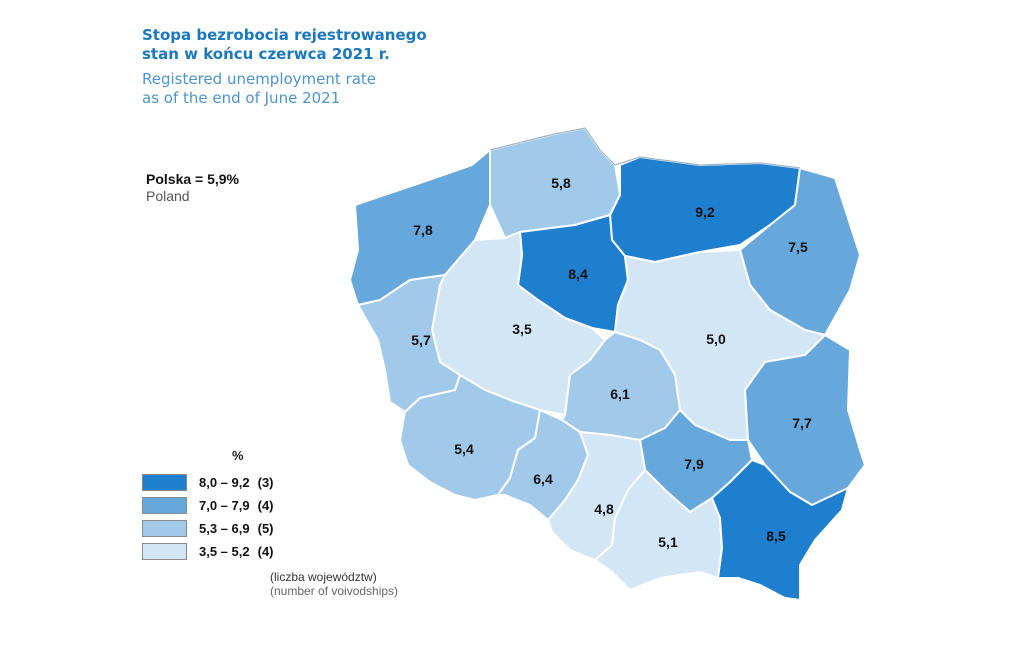 This screenshot has height=648, width=1024. Describe the element at coordinates (620, 394) in the screenshot. I see `region-value-label: 6,1` at that location.